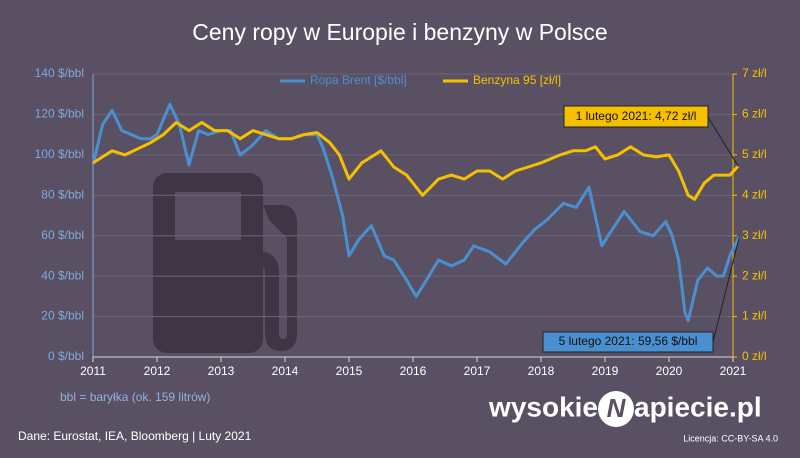 The image size is (800, 458). Describe the element at coordinates (62, 275) in the screenshot. I see `y-tick-label: 40 $/bbl` at that location.